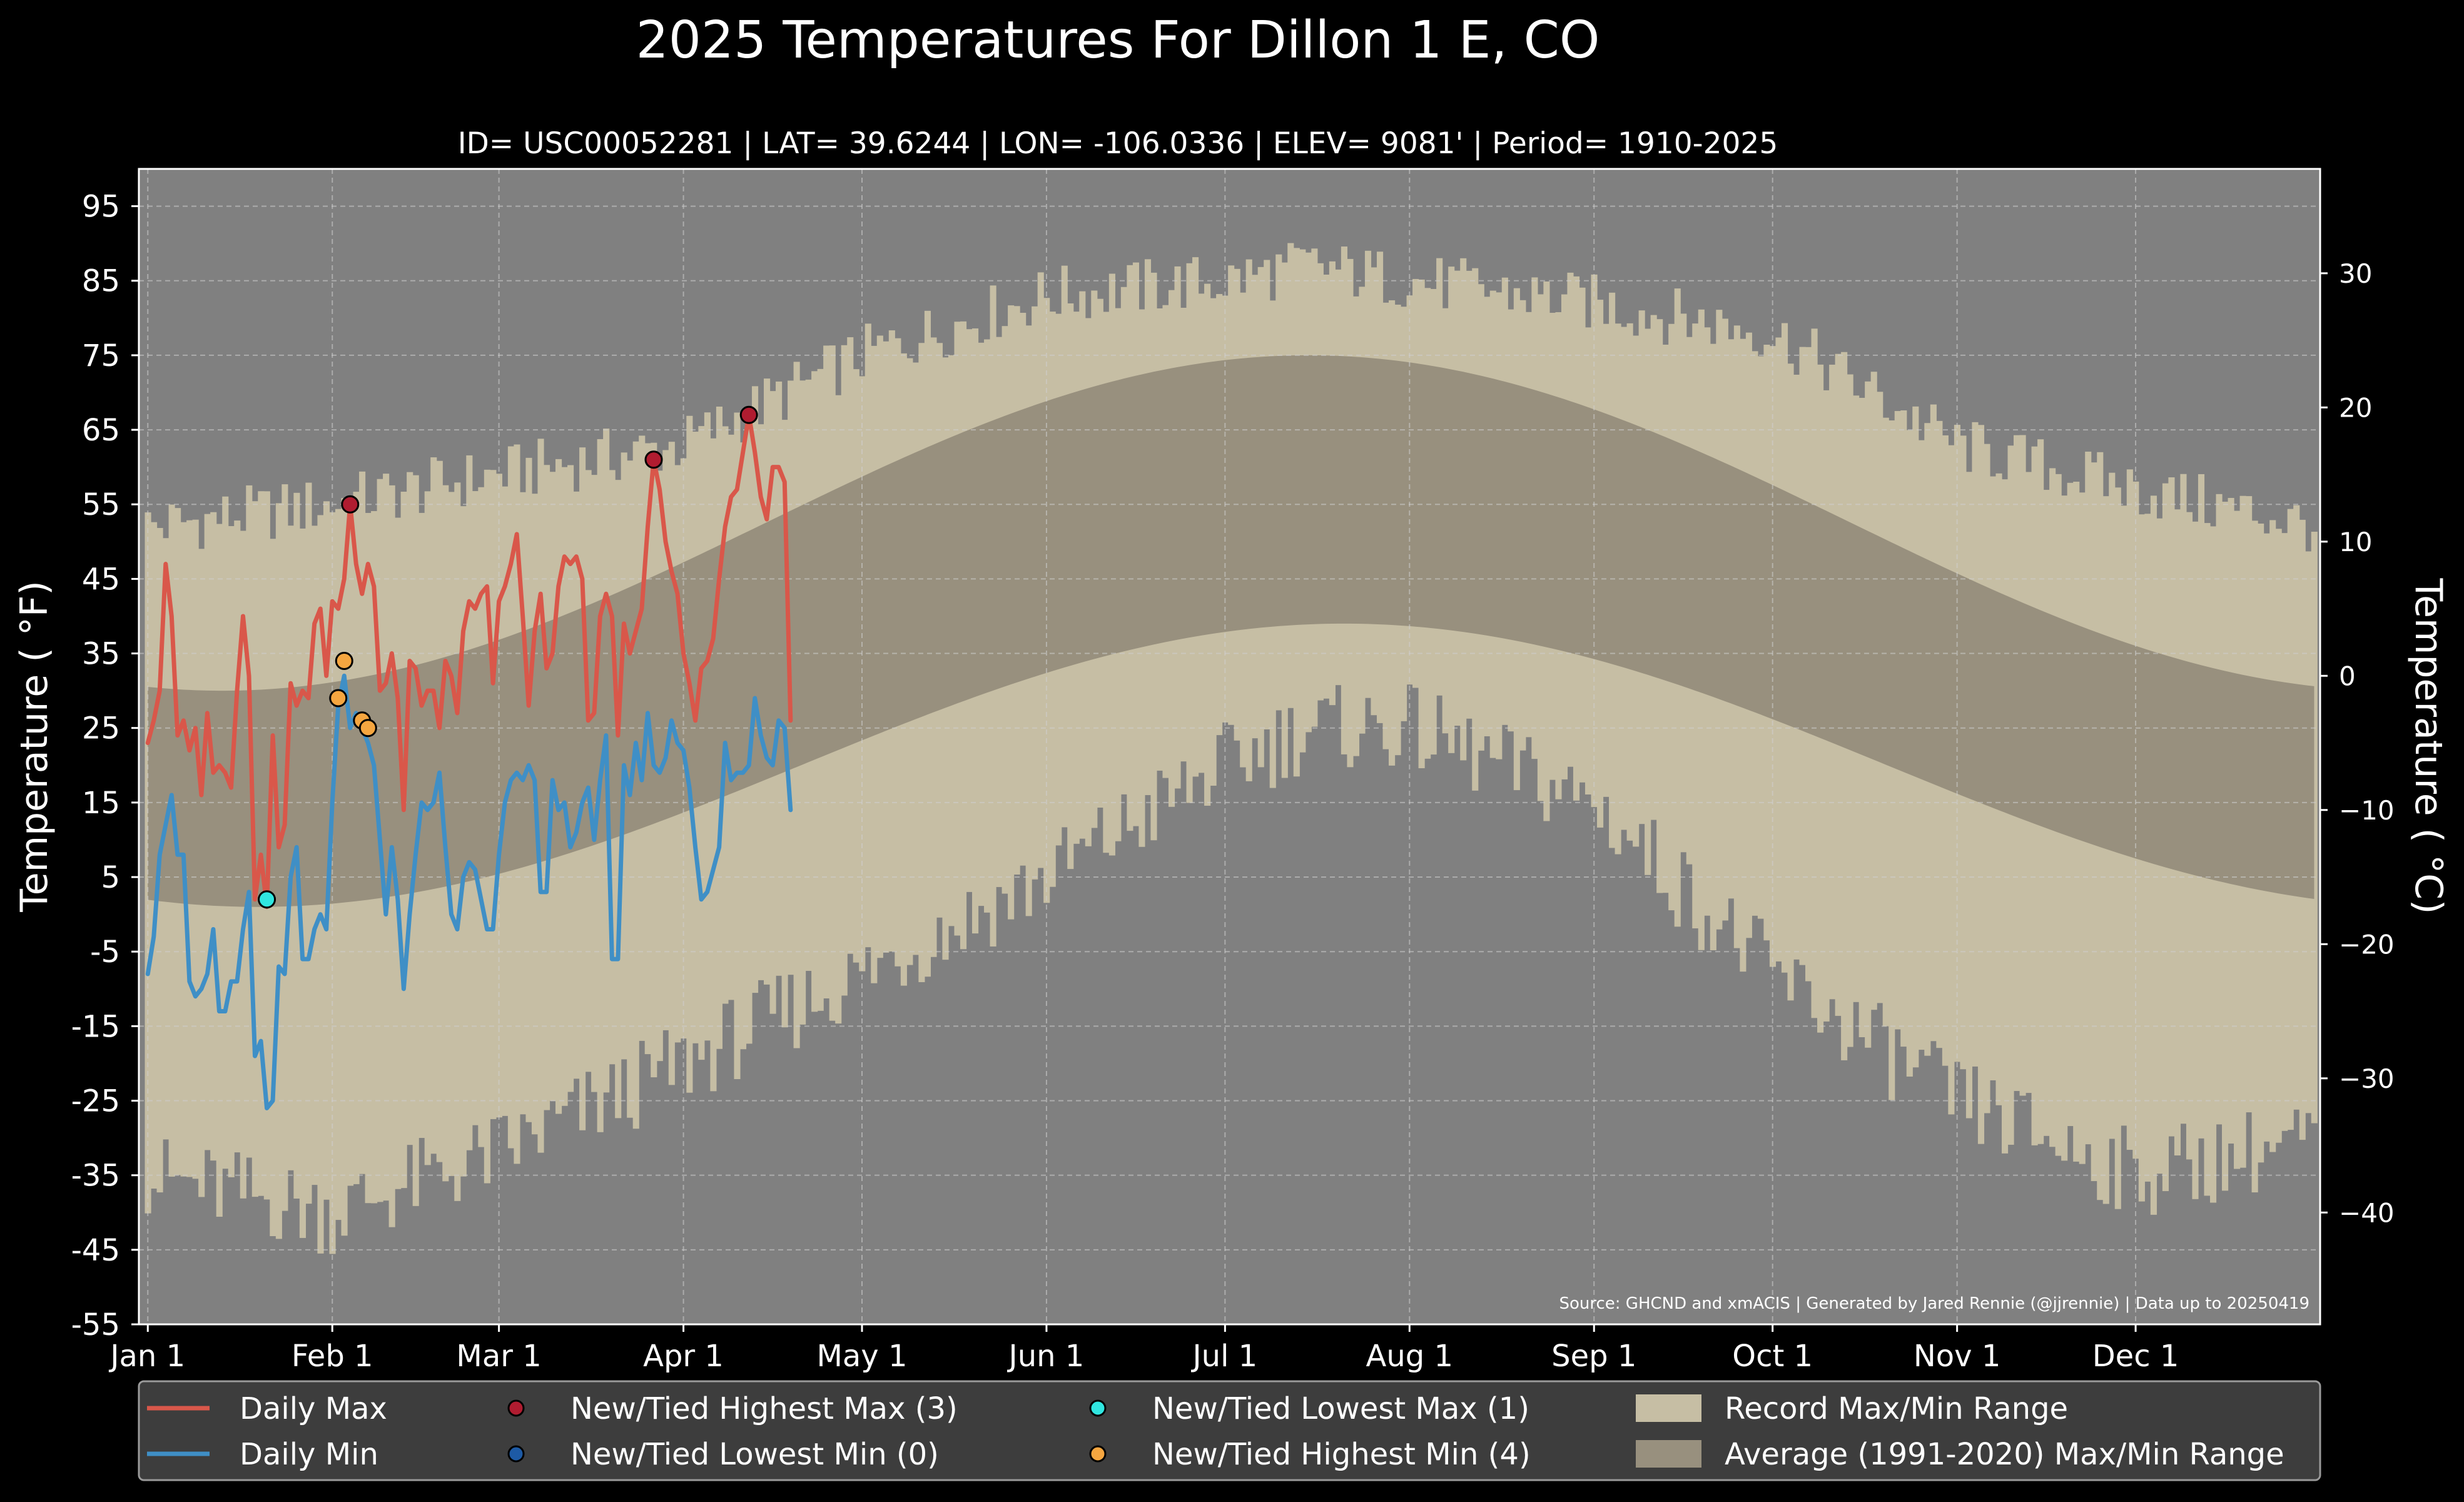  I want to click on y-axis-label-right: Temperature ( °C), so click(2428, 746).